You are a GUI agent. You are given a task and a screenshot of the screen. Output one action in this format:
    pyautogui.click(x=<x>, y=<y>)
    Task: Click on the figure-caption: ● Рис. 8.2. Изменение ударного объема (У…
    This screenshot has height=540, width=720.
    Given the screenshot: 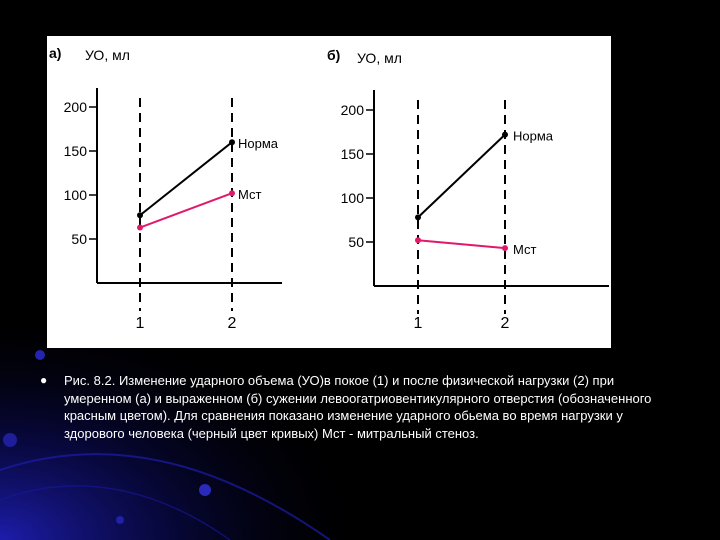 What is the action you would take?
    pyautogui.click(x=360, y=407)
    